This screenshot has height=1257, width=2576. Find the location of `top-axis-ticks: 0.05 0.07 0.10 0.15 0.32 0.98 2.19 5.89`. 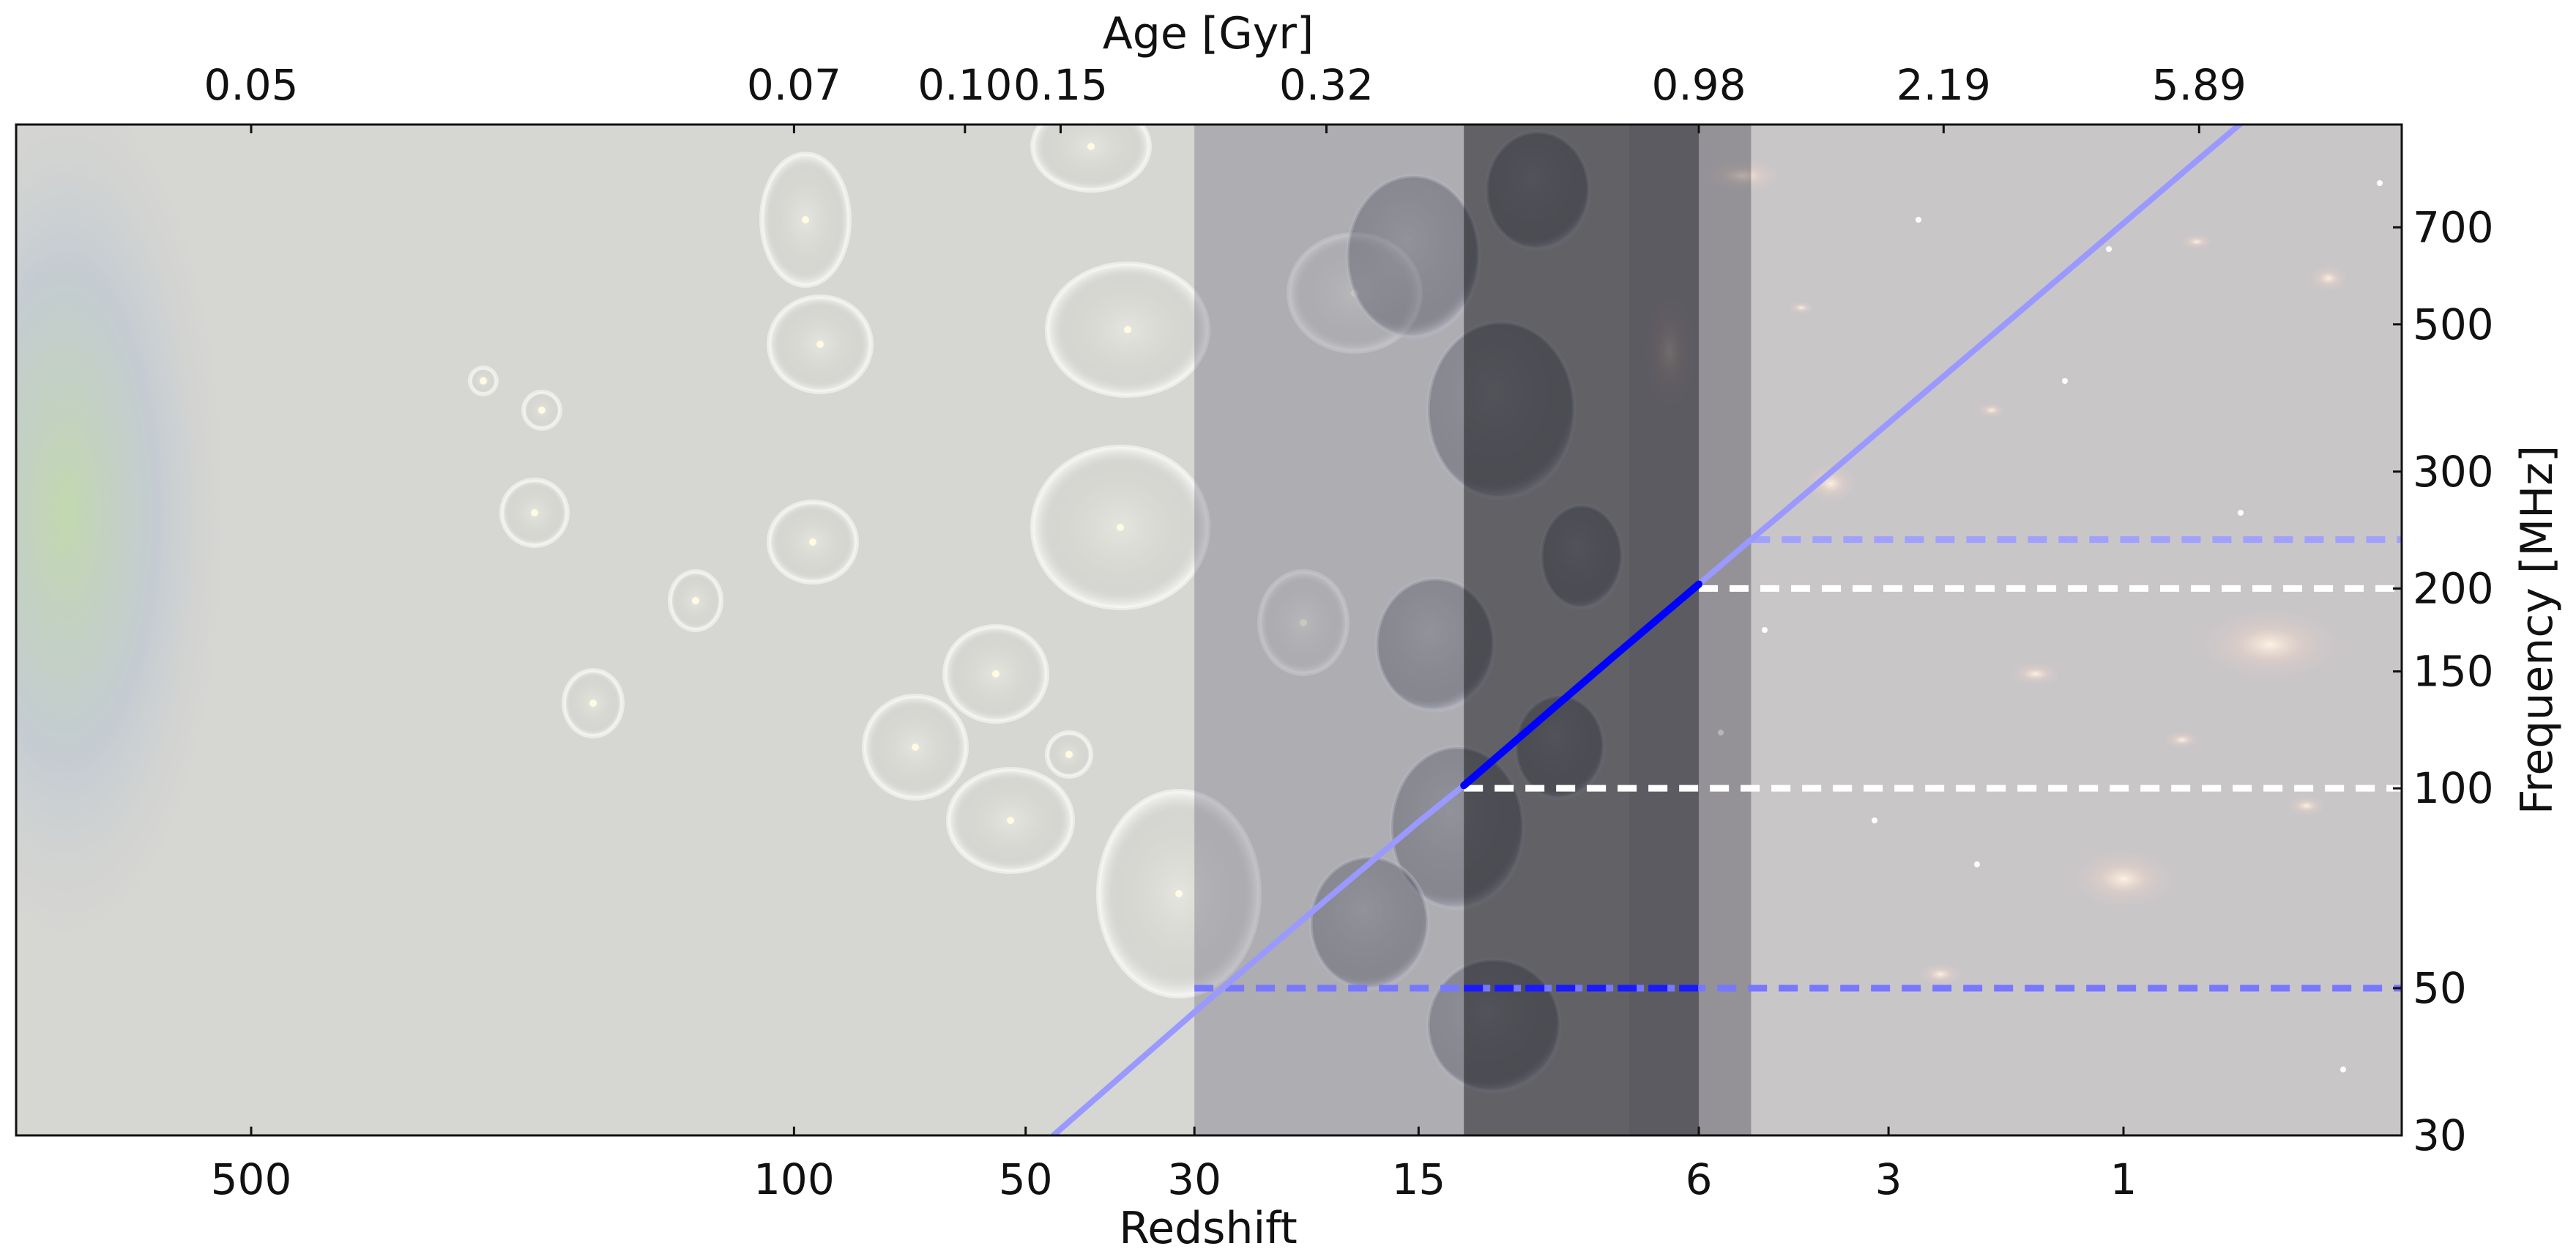

top-axis-ticks: 0.05 0.07 0.10 0.15 0.32 0.98 2.19 5.89 is located at coordinates (1225, 96).